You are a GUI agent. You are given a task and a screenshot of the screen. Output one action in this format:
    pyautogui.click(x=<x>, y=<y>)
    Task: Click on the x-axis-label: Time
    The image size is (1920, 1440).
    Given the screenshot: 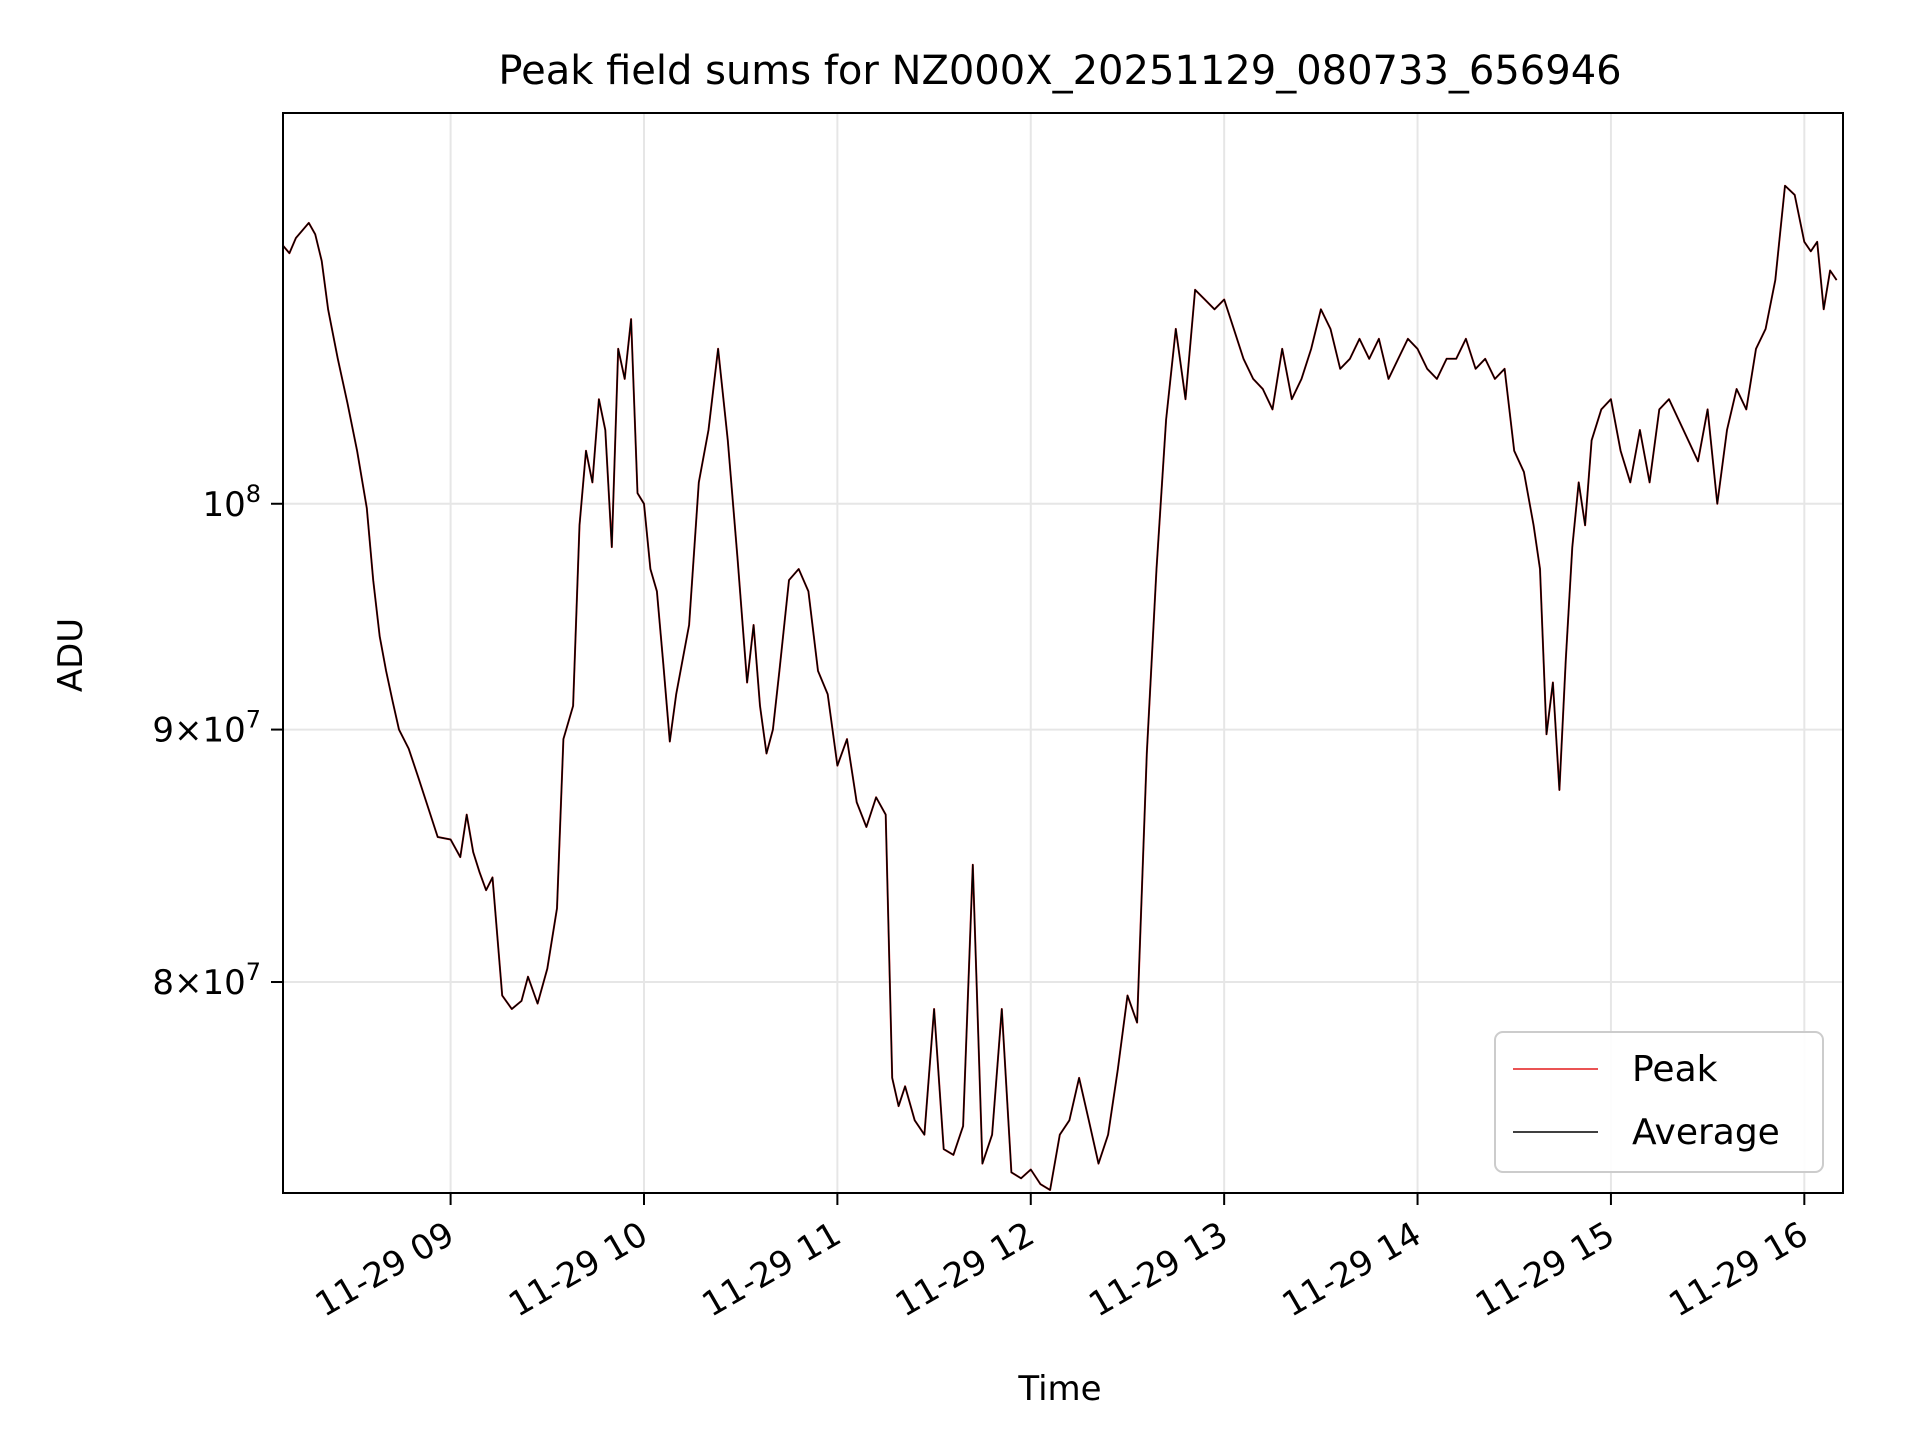 What is the action you would take?
    pyautogui.click(x=1059, y=1389)
    